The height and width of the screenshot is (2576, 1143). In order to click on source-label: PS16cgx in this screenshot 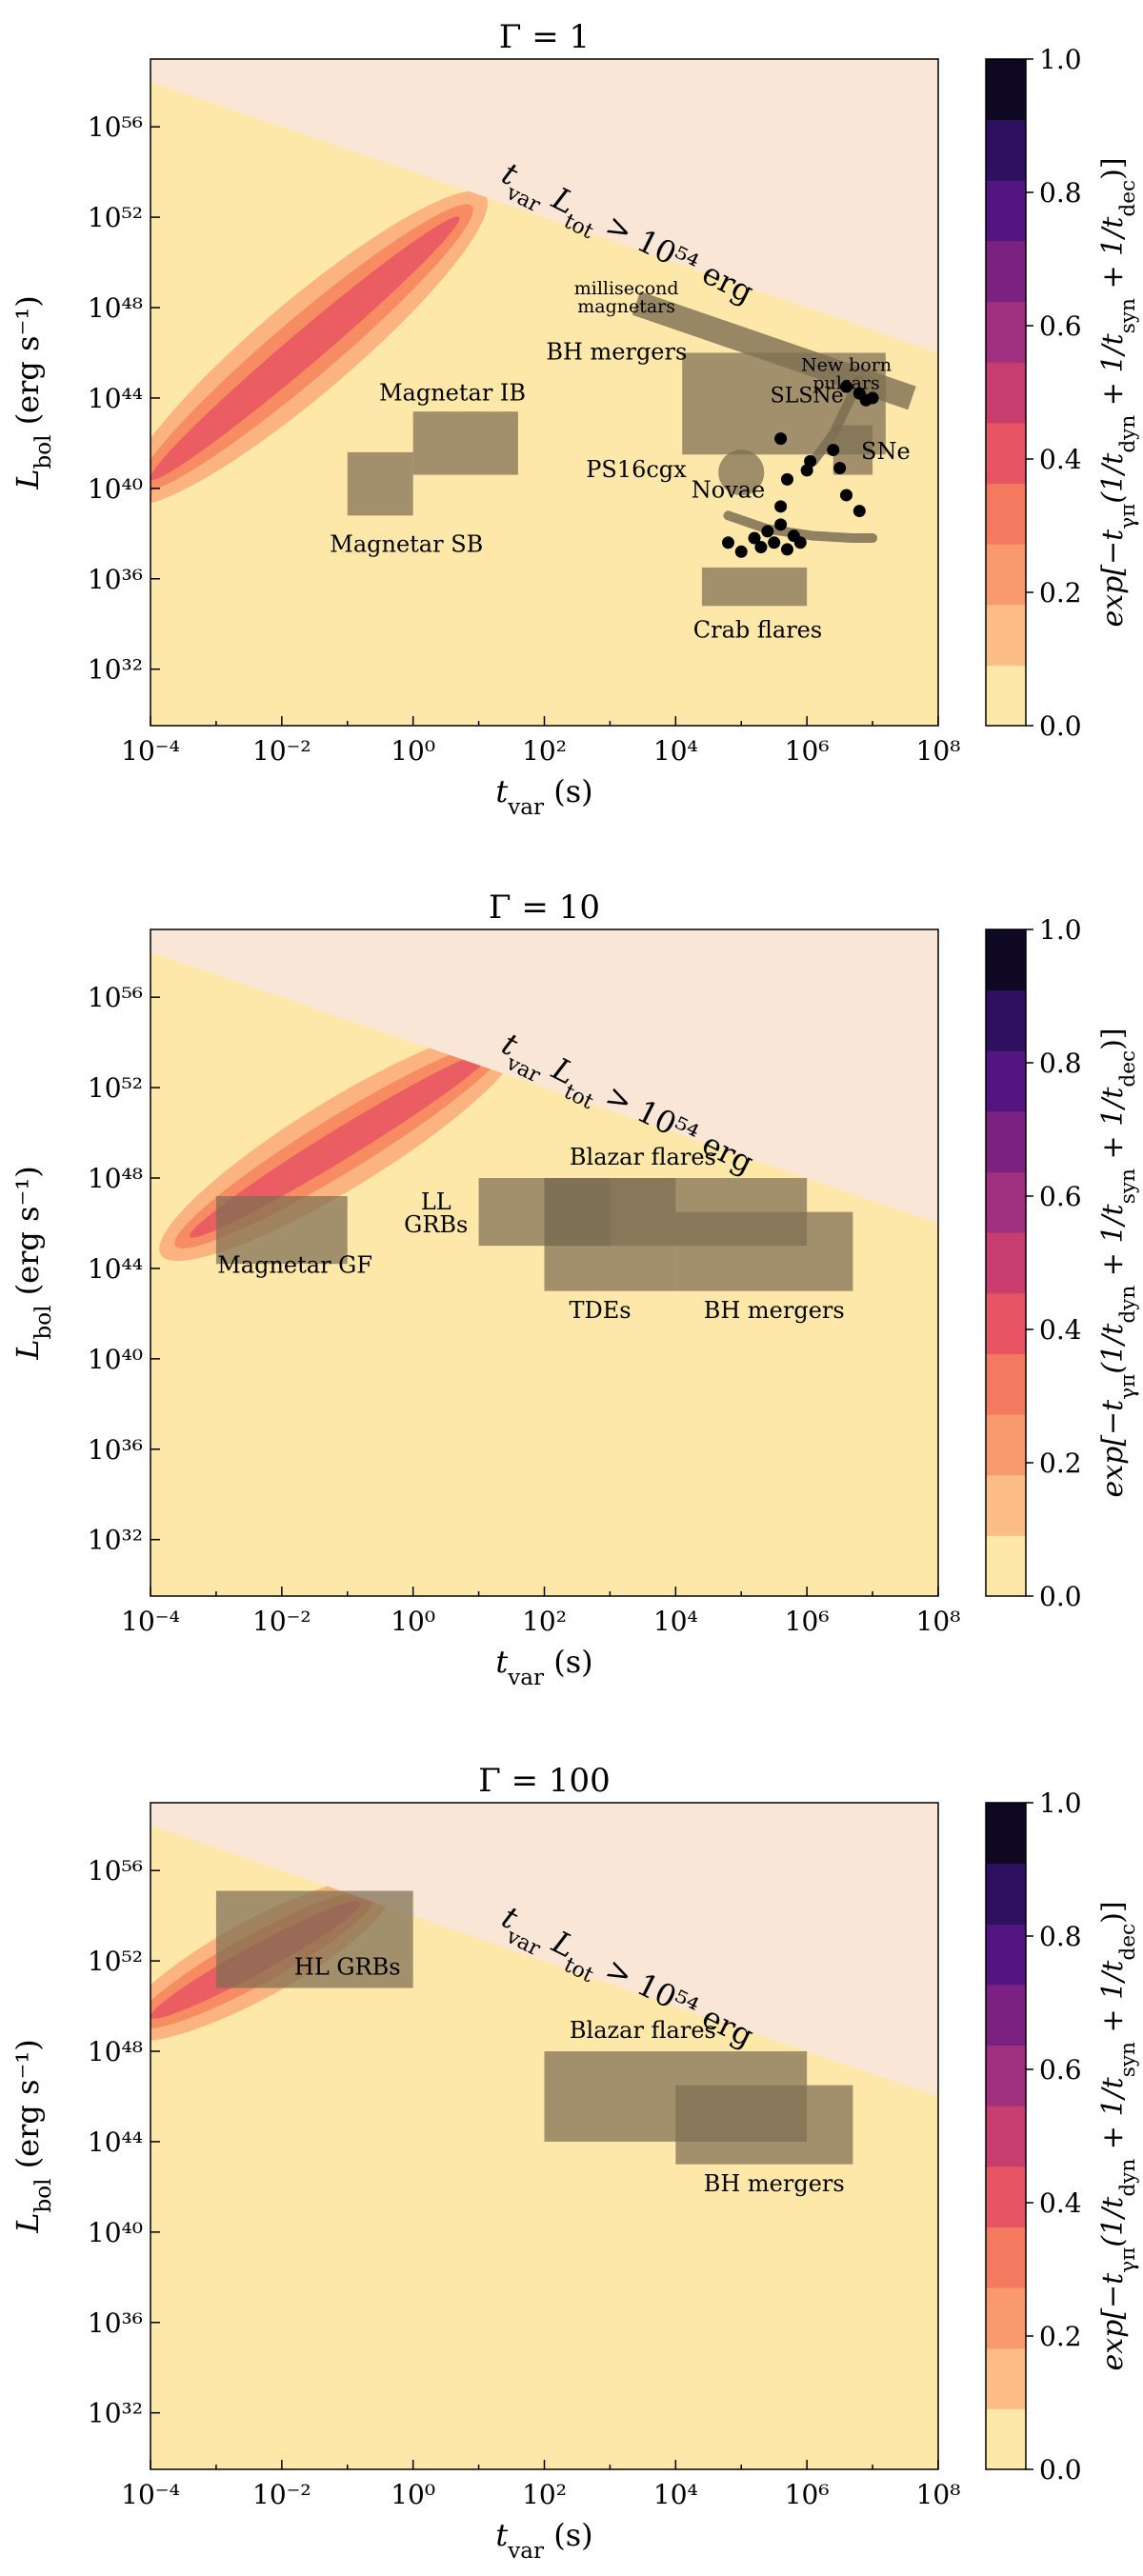, I will do `click(636, 469)`.